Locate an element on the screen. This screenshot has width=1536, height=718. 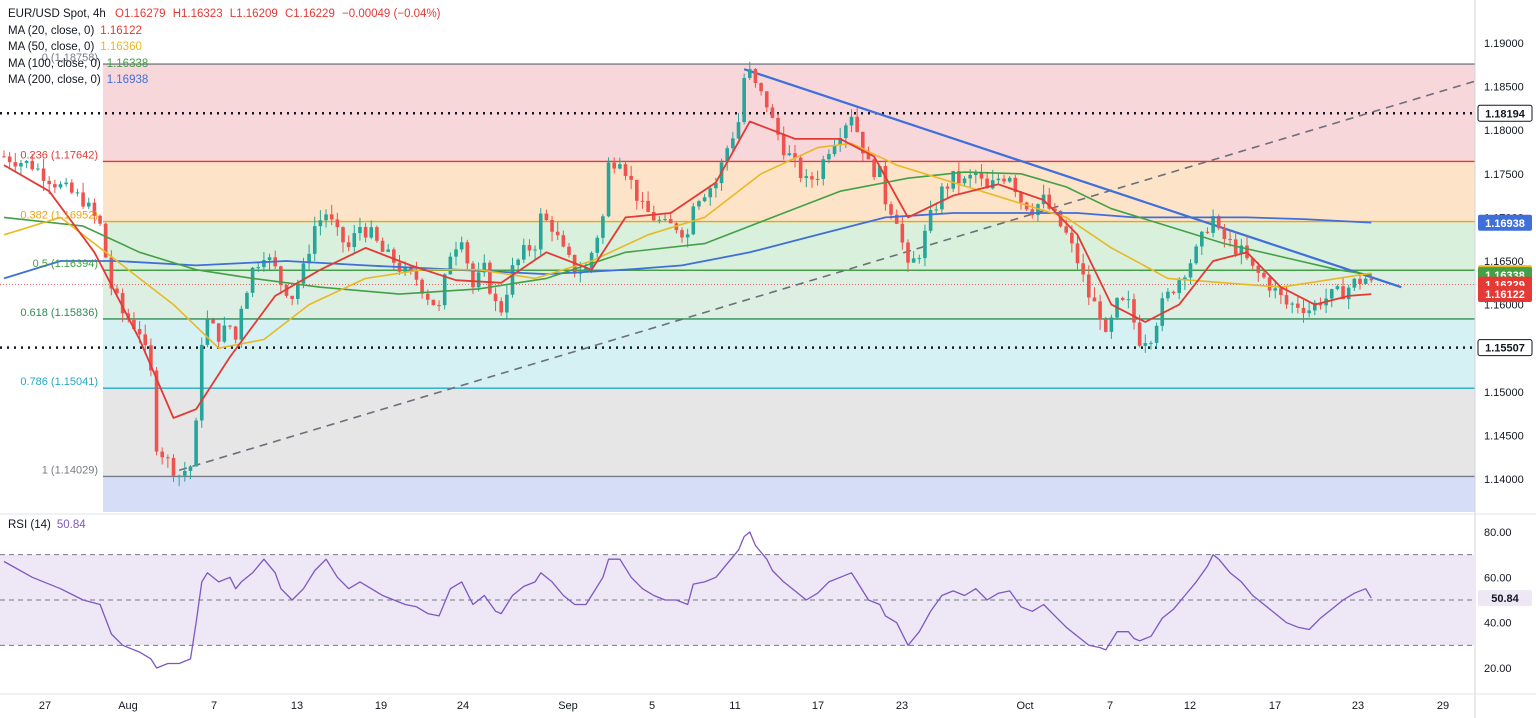
time-axis: 27 Aug 7 13 19 24 Sep 5 11 17 23 Oct 7 12 17 23 29 is located at coordinates (768, 702).